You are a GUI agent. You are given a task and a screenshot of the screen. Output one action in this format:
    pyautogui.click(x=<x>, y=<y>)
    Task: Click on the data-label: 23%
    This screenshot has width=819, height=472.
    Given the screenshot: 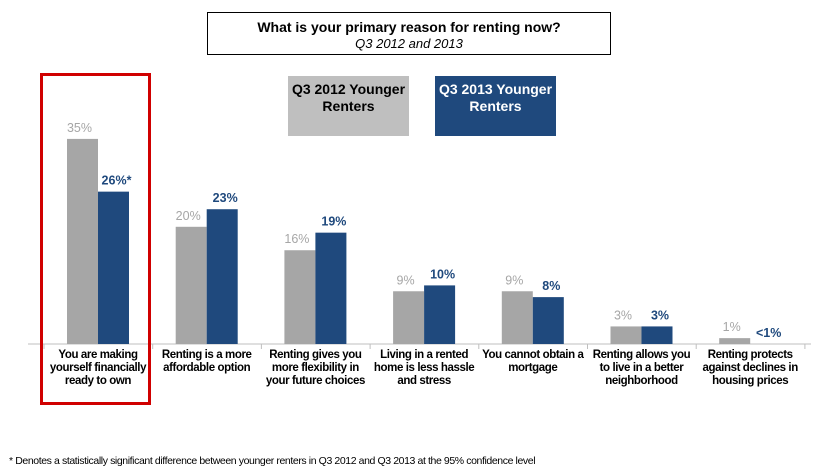 What is the action you would take?
    pyautogui.click(x=225, y=198)
    